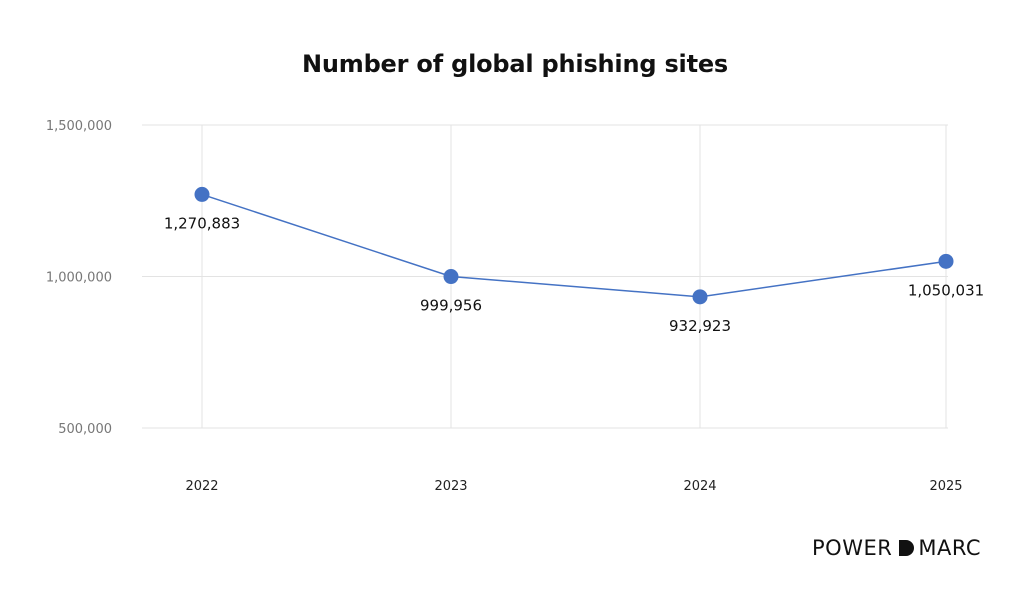 This screenshot has height=596, width=1030. Describe the element at coordinates (699, 486) in the screenshot. I see `x-tick-label: 2024` at that location.